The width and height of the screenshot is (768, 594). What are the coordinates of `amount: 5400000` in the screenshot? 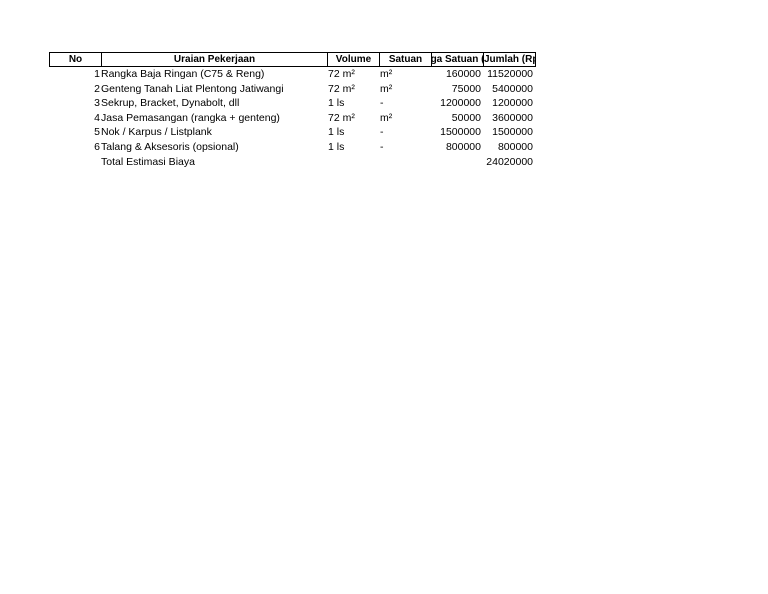 It's located at (512, 88).